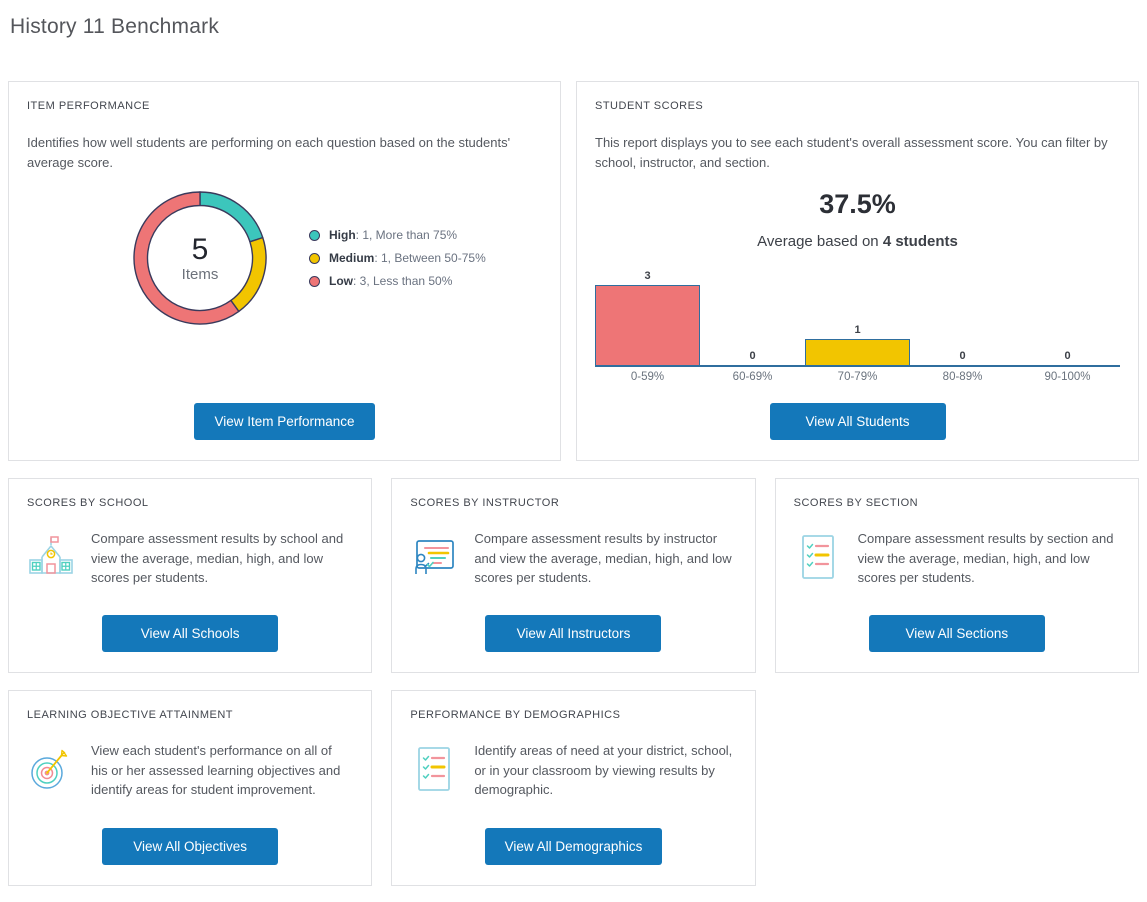  I want to click on histogram-category-label: 70-79%, so click(857, 377).